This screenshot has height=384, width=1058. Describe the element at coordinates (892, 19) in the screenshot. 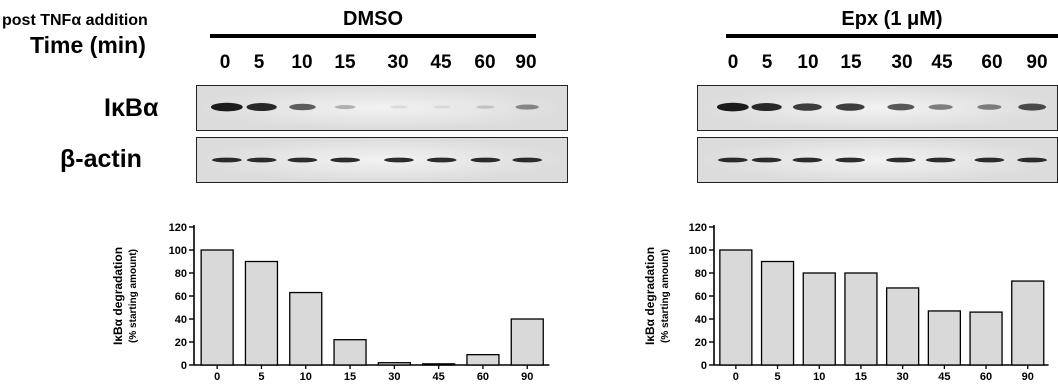

I see `condition-label: Epx (1 μM)` at that location.